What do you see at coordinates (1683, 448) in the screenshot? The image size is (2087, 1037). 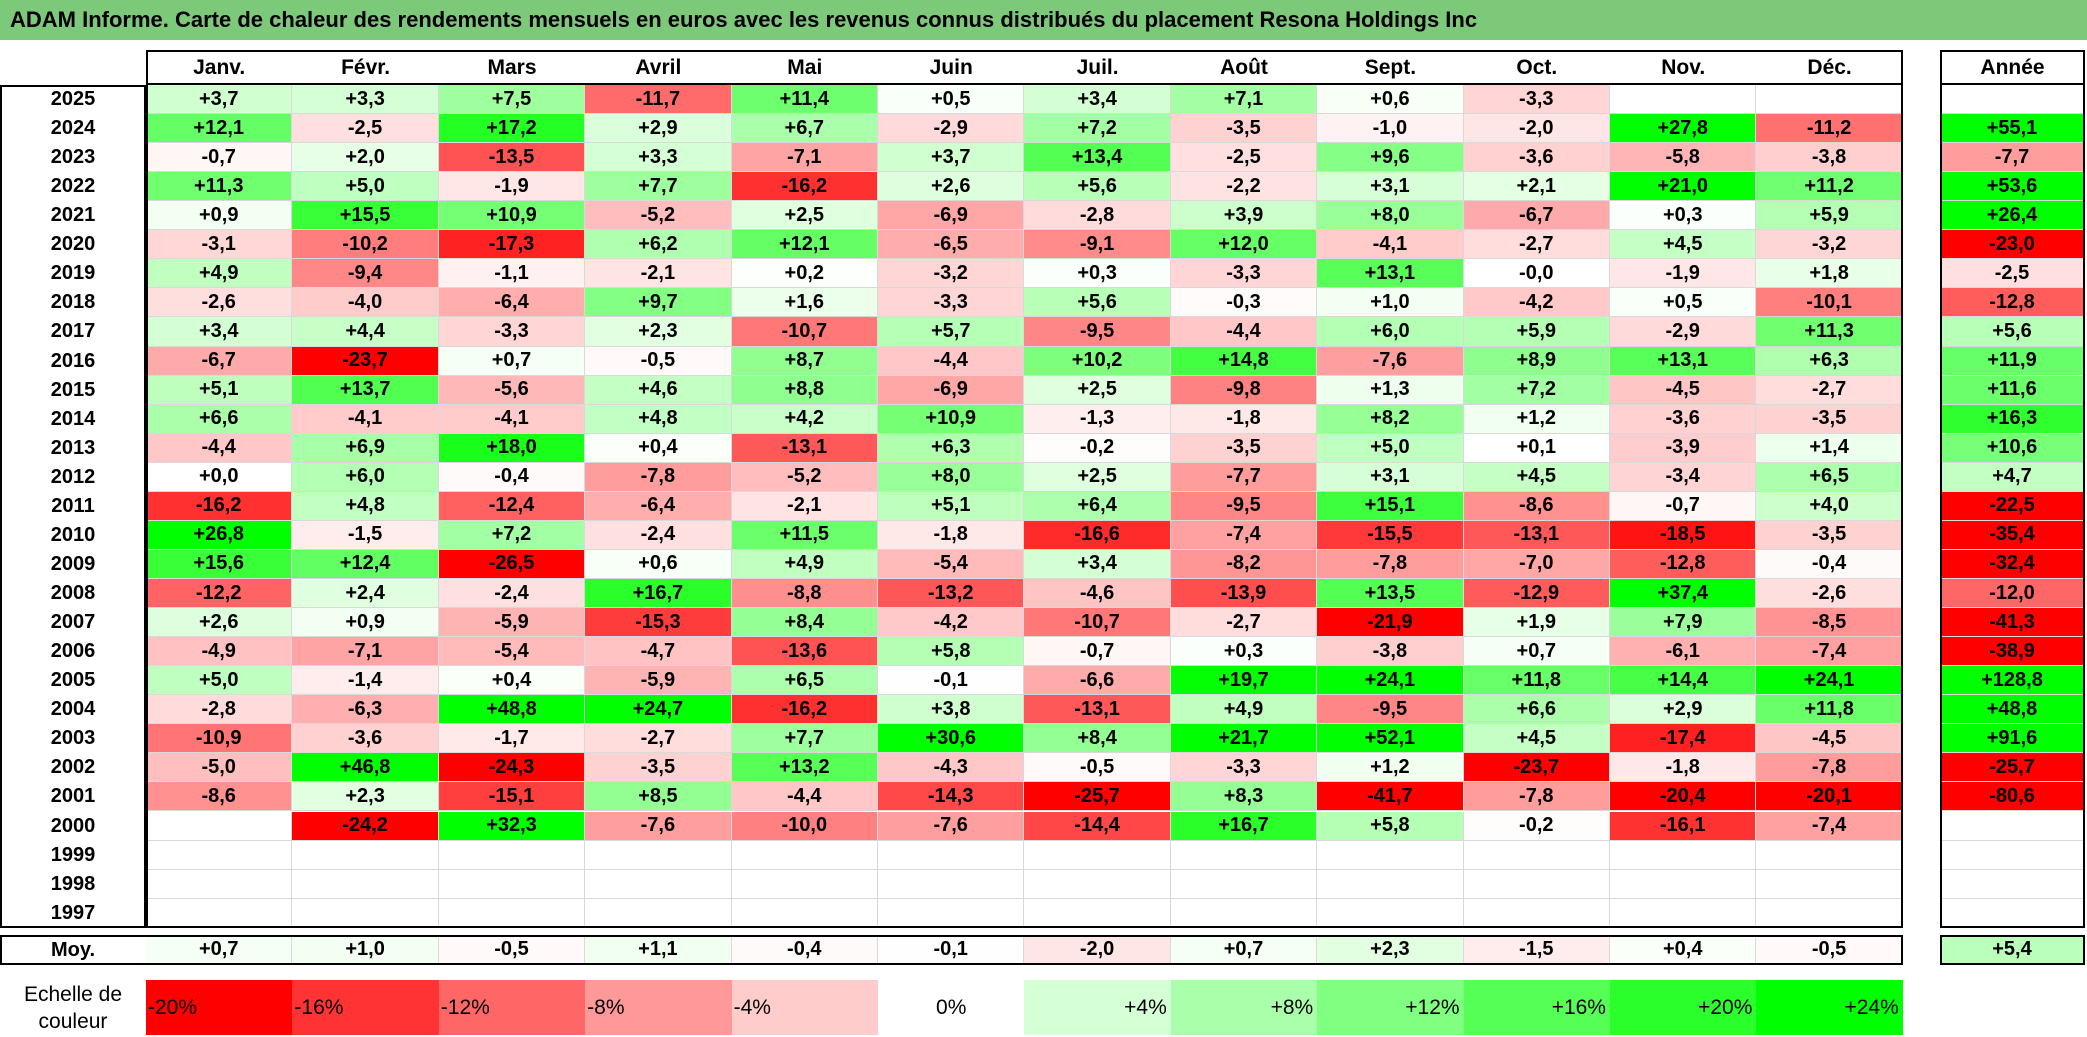 I see `heatmap-cell: -3,9` at bounding box center [1683, 448].